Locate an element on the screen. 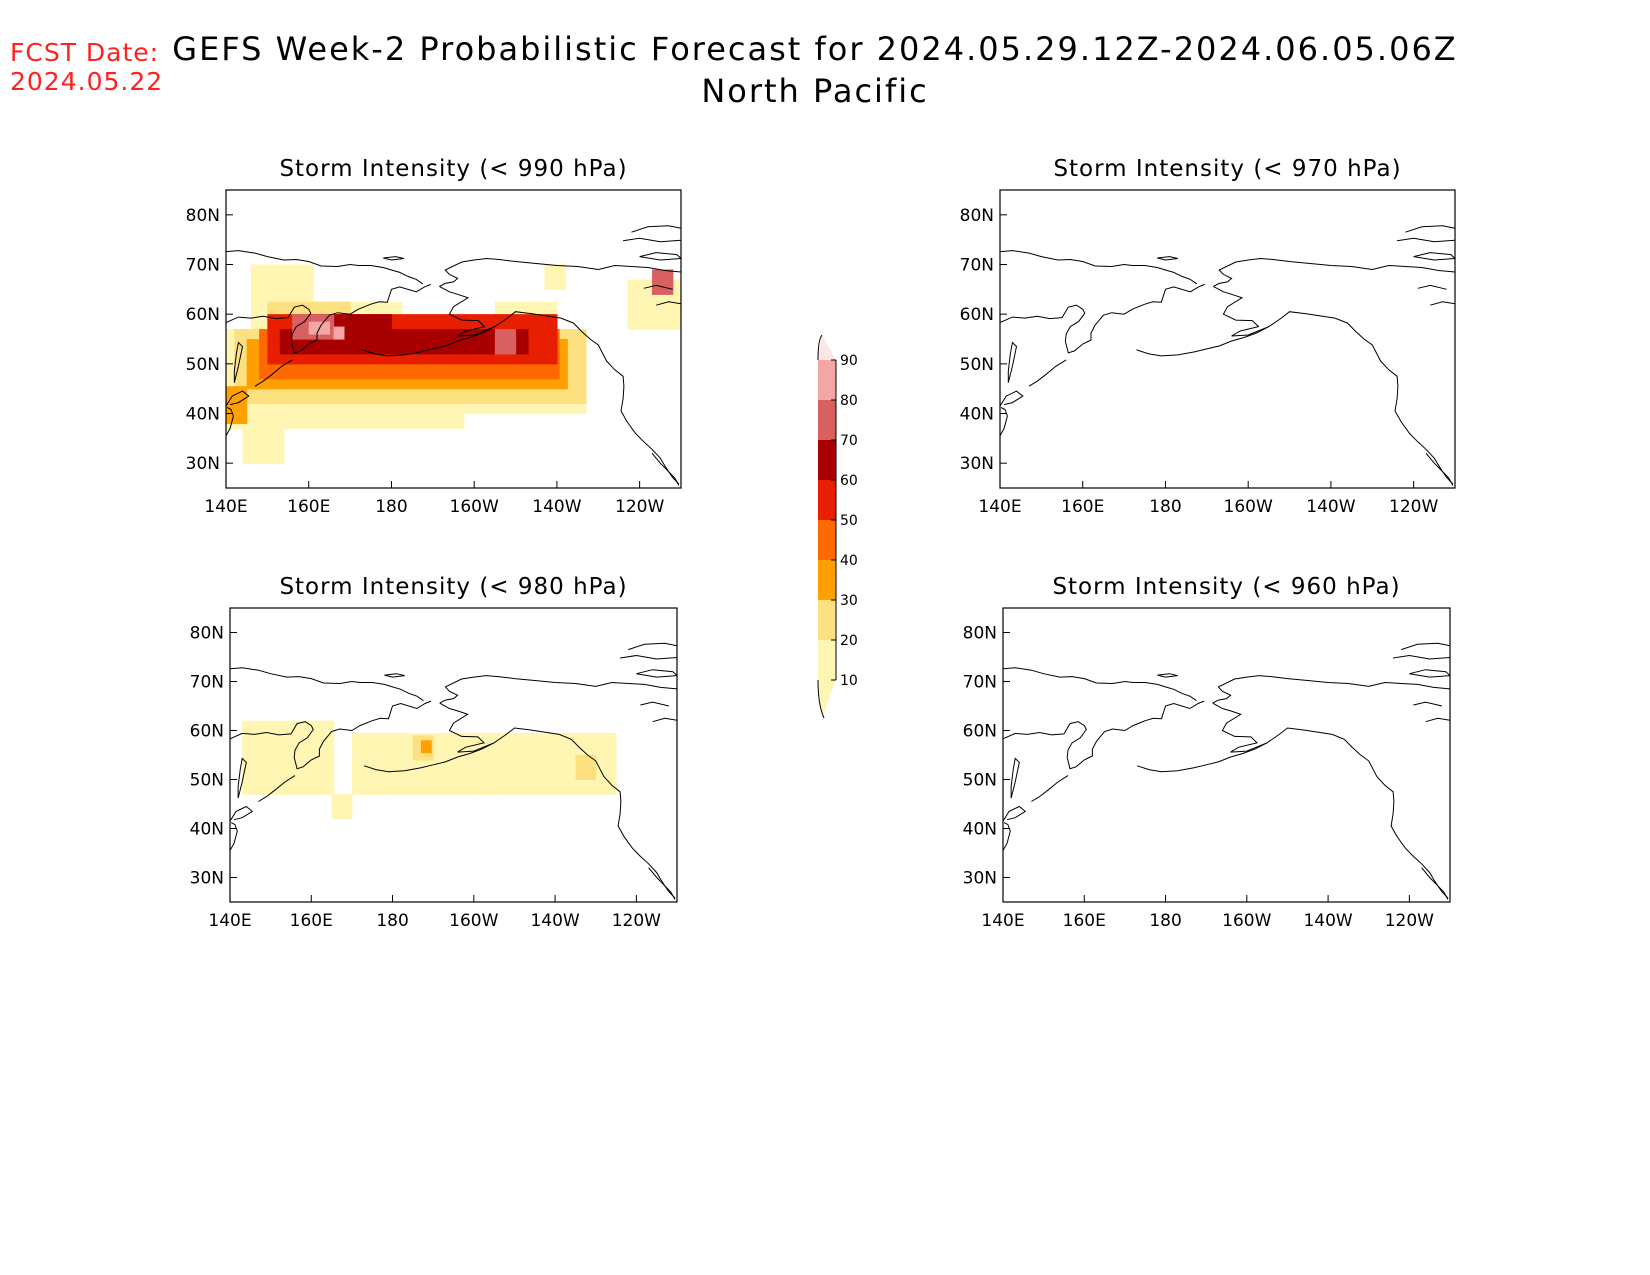 The width and height of the screenshot is (1650, 1275). map-area is located at coordinates (1227, 355).